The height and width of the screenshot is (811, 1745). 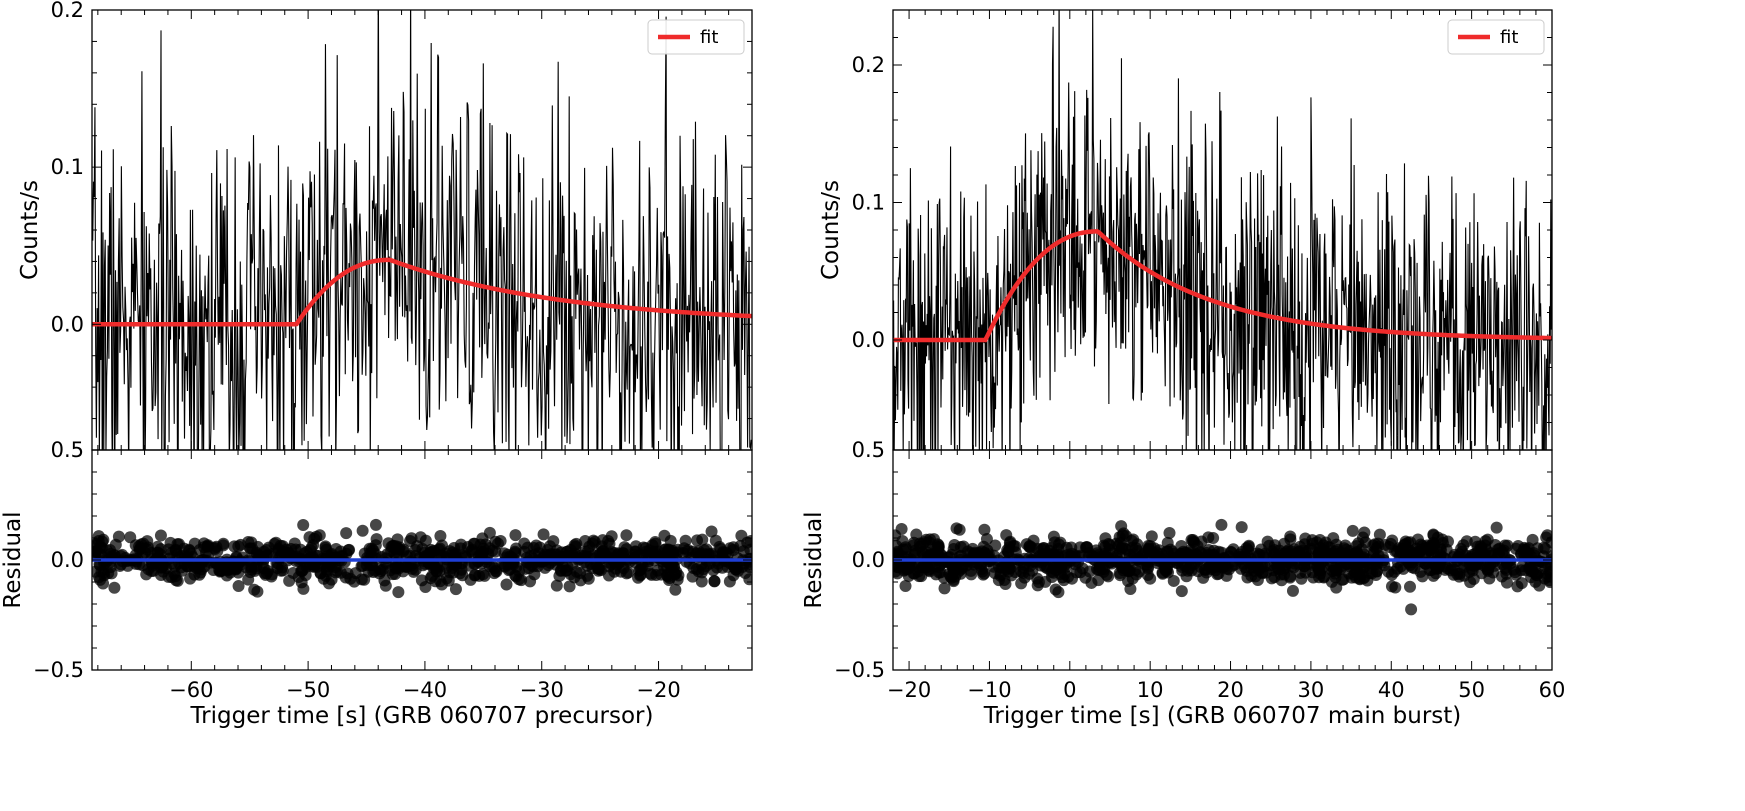 I want to click on legend-box, so click(x=696, y=37).